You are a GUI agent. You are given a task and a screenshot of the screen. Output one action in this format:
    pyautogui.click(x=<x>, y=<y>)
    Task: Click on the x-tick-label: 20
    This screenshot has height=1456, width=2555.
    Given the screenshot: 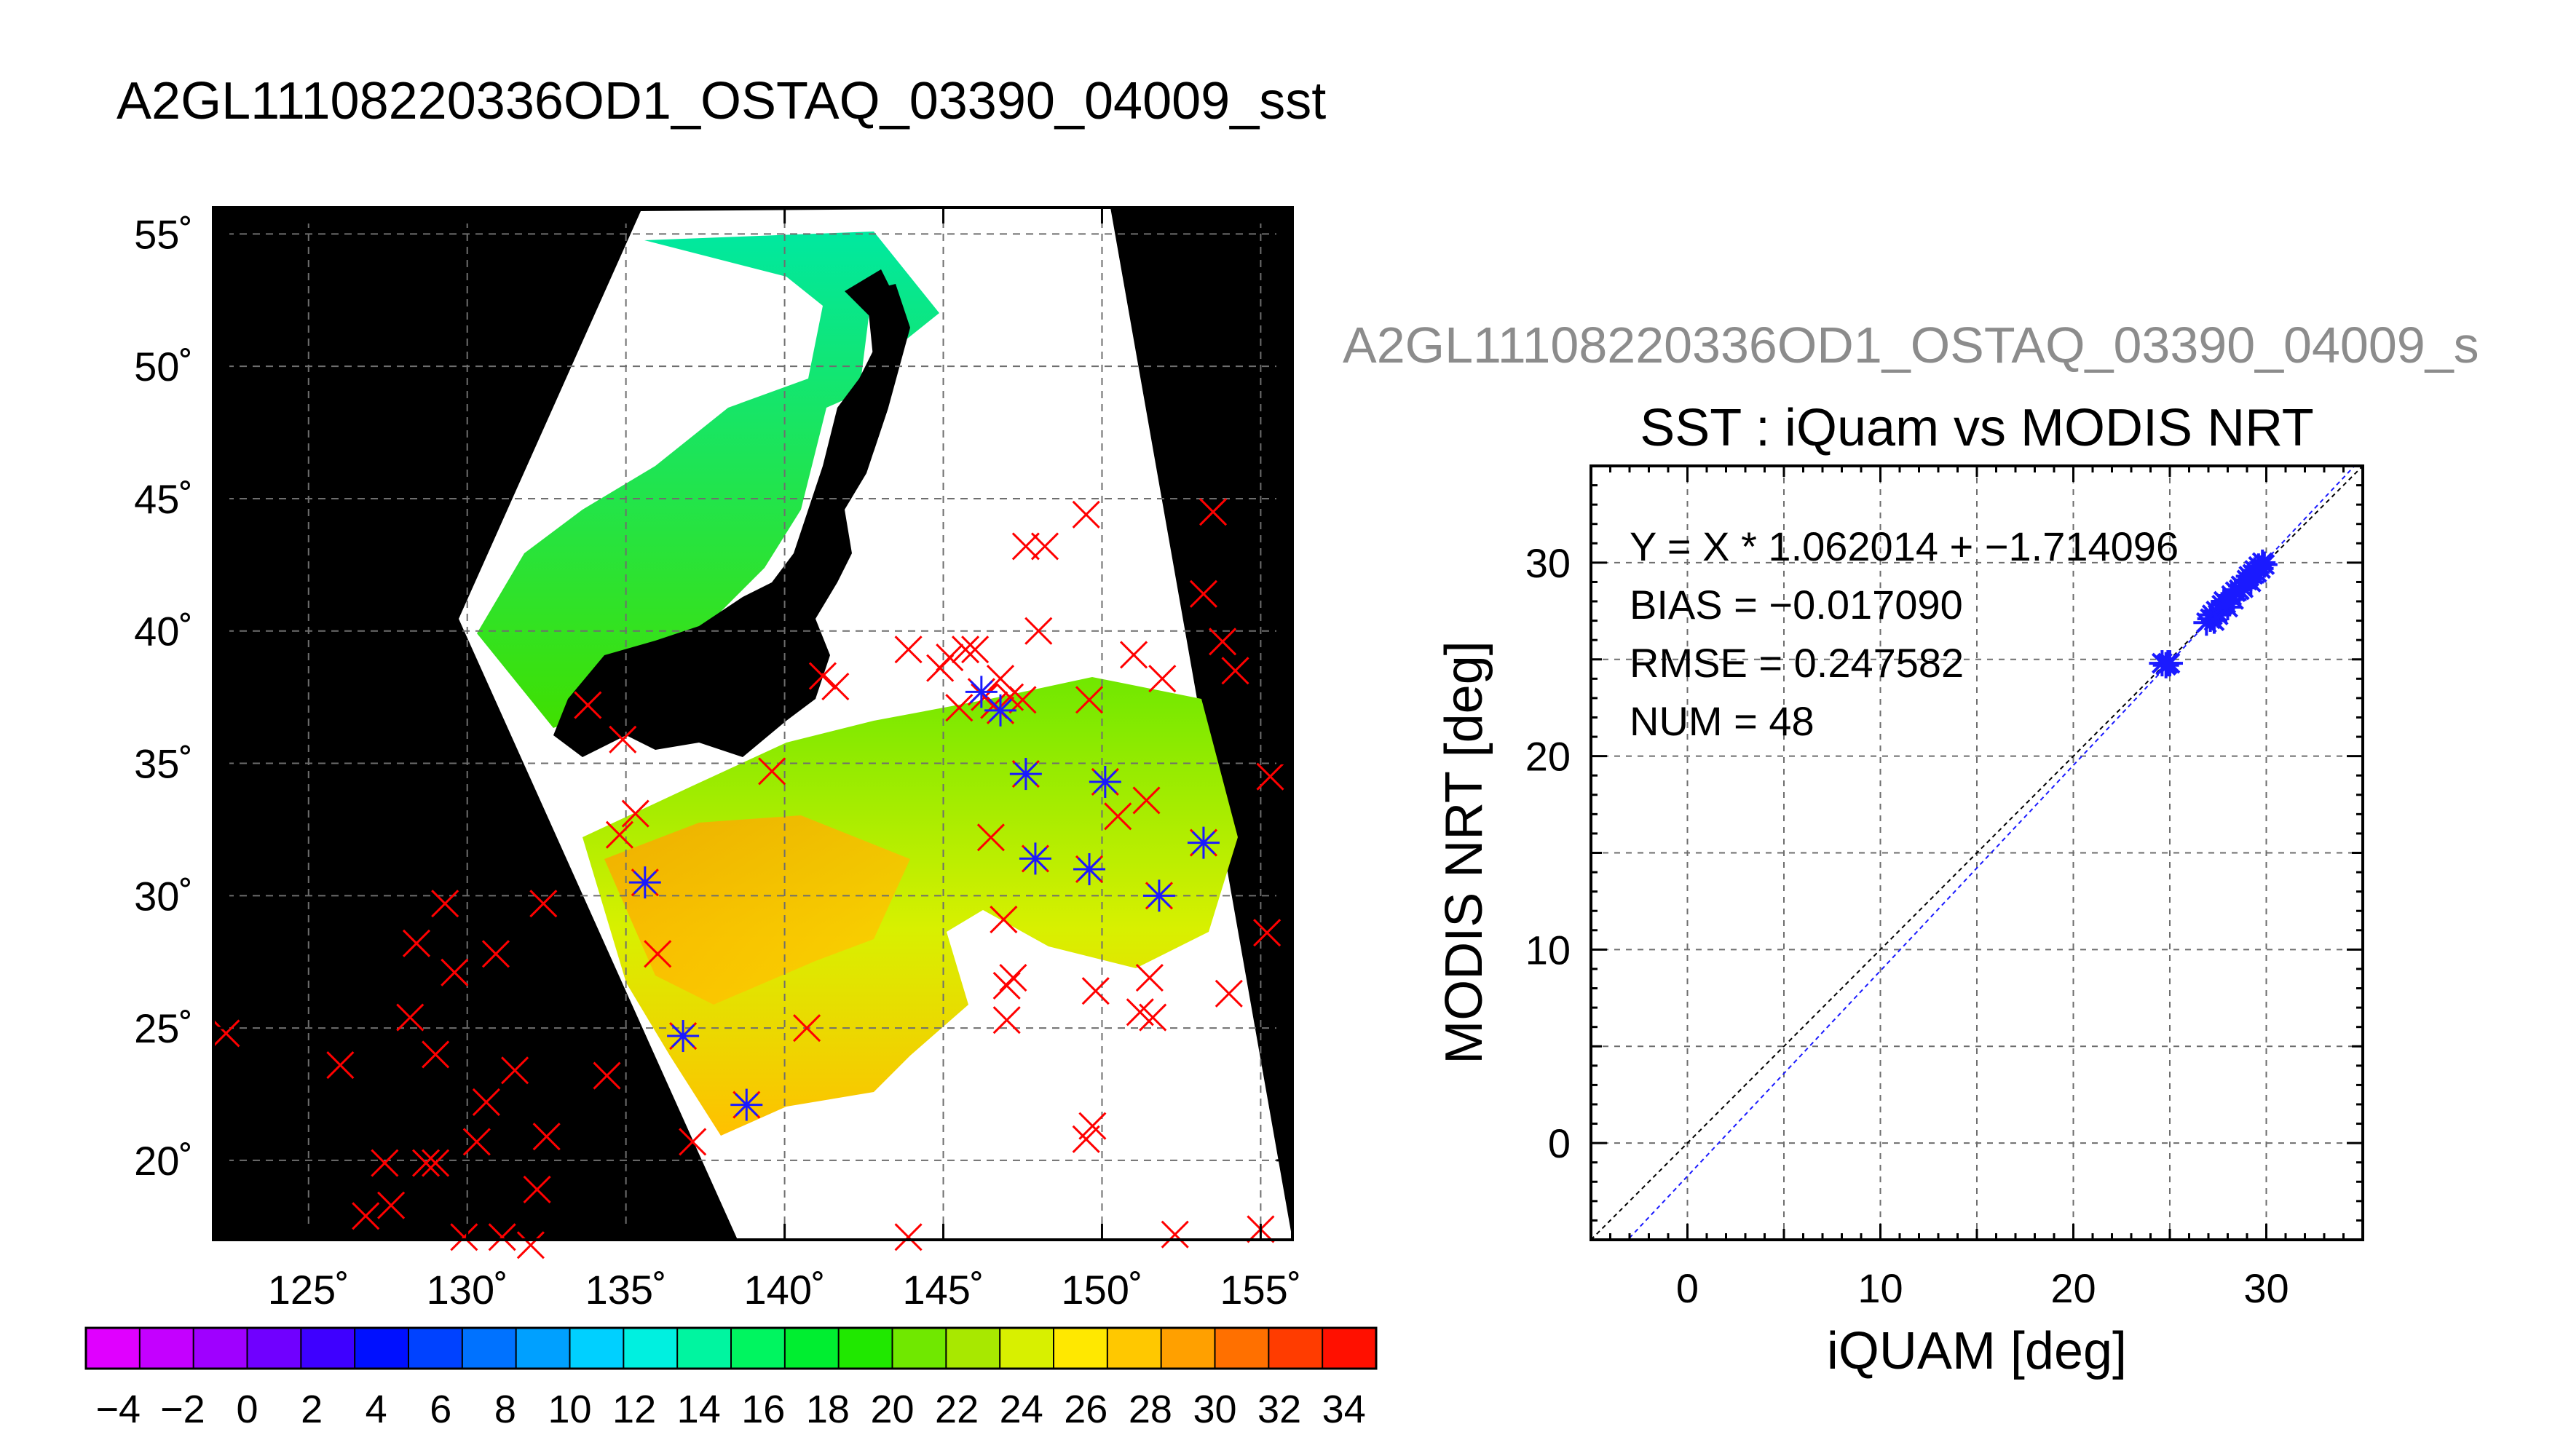 What is the action you would take?
    pyautogui.click(x=2073, y=1288)
    